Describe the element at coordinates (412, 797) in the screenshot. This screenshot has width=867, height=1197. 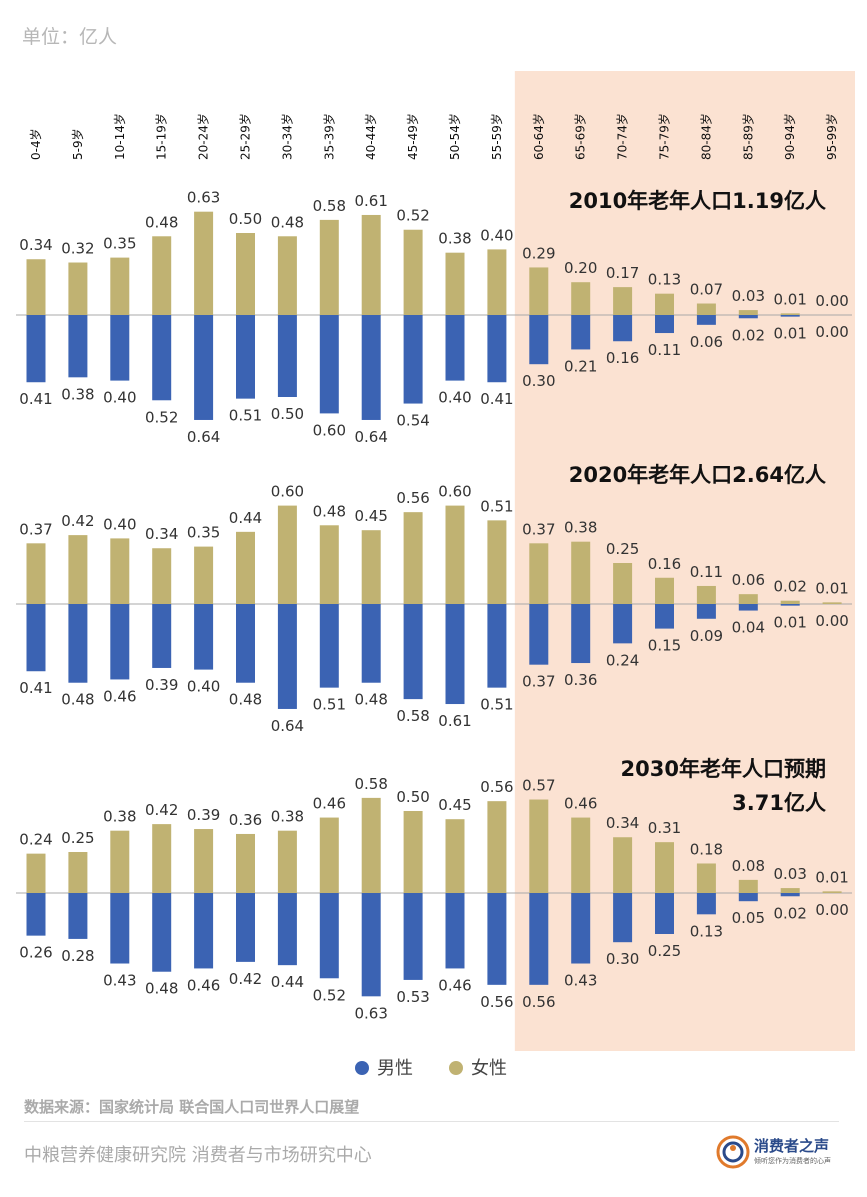
I see `female-value-label: 0.50` at that location.